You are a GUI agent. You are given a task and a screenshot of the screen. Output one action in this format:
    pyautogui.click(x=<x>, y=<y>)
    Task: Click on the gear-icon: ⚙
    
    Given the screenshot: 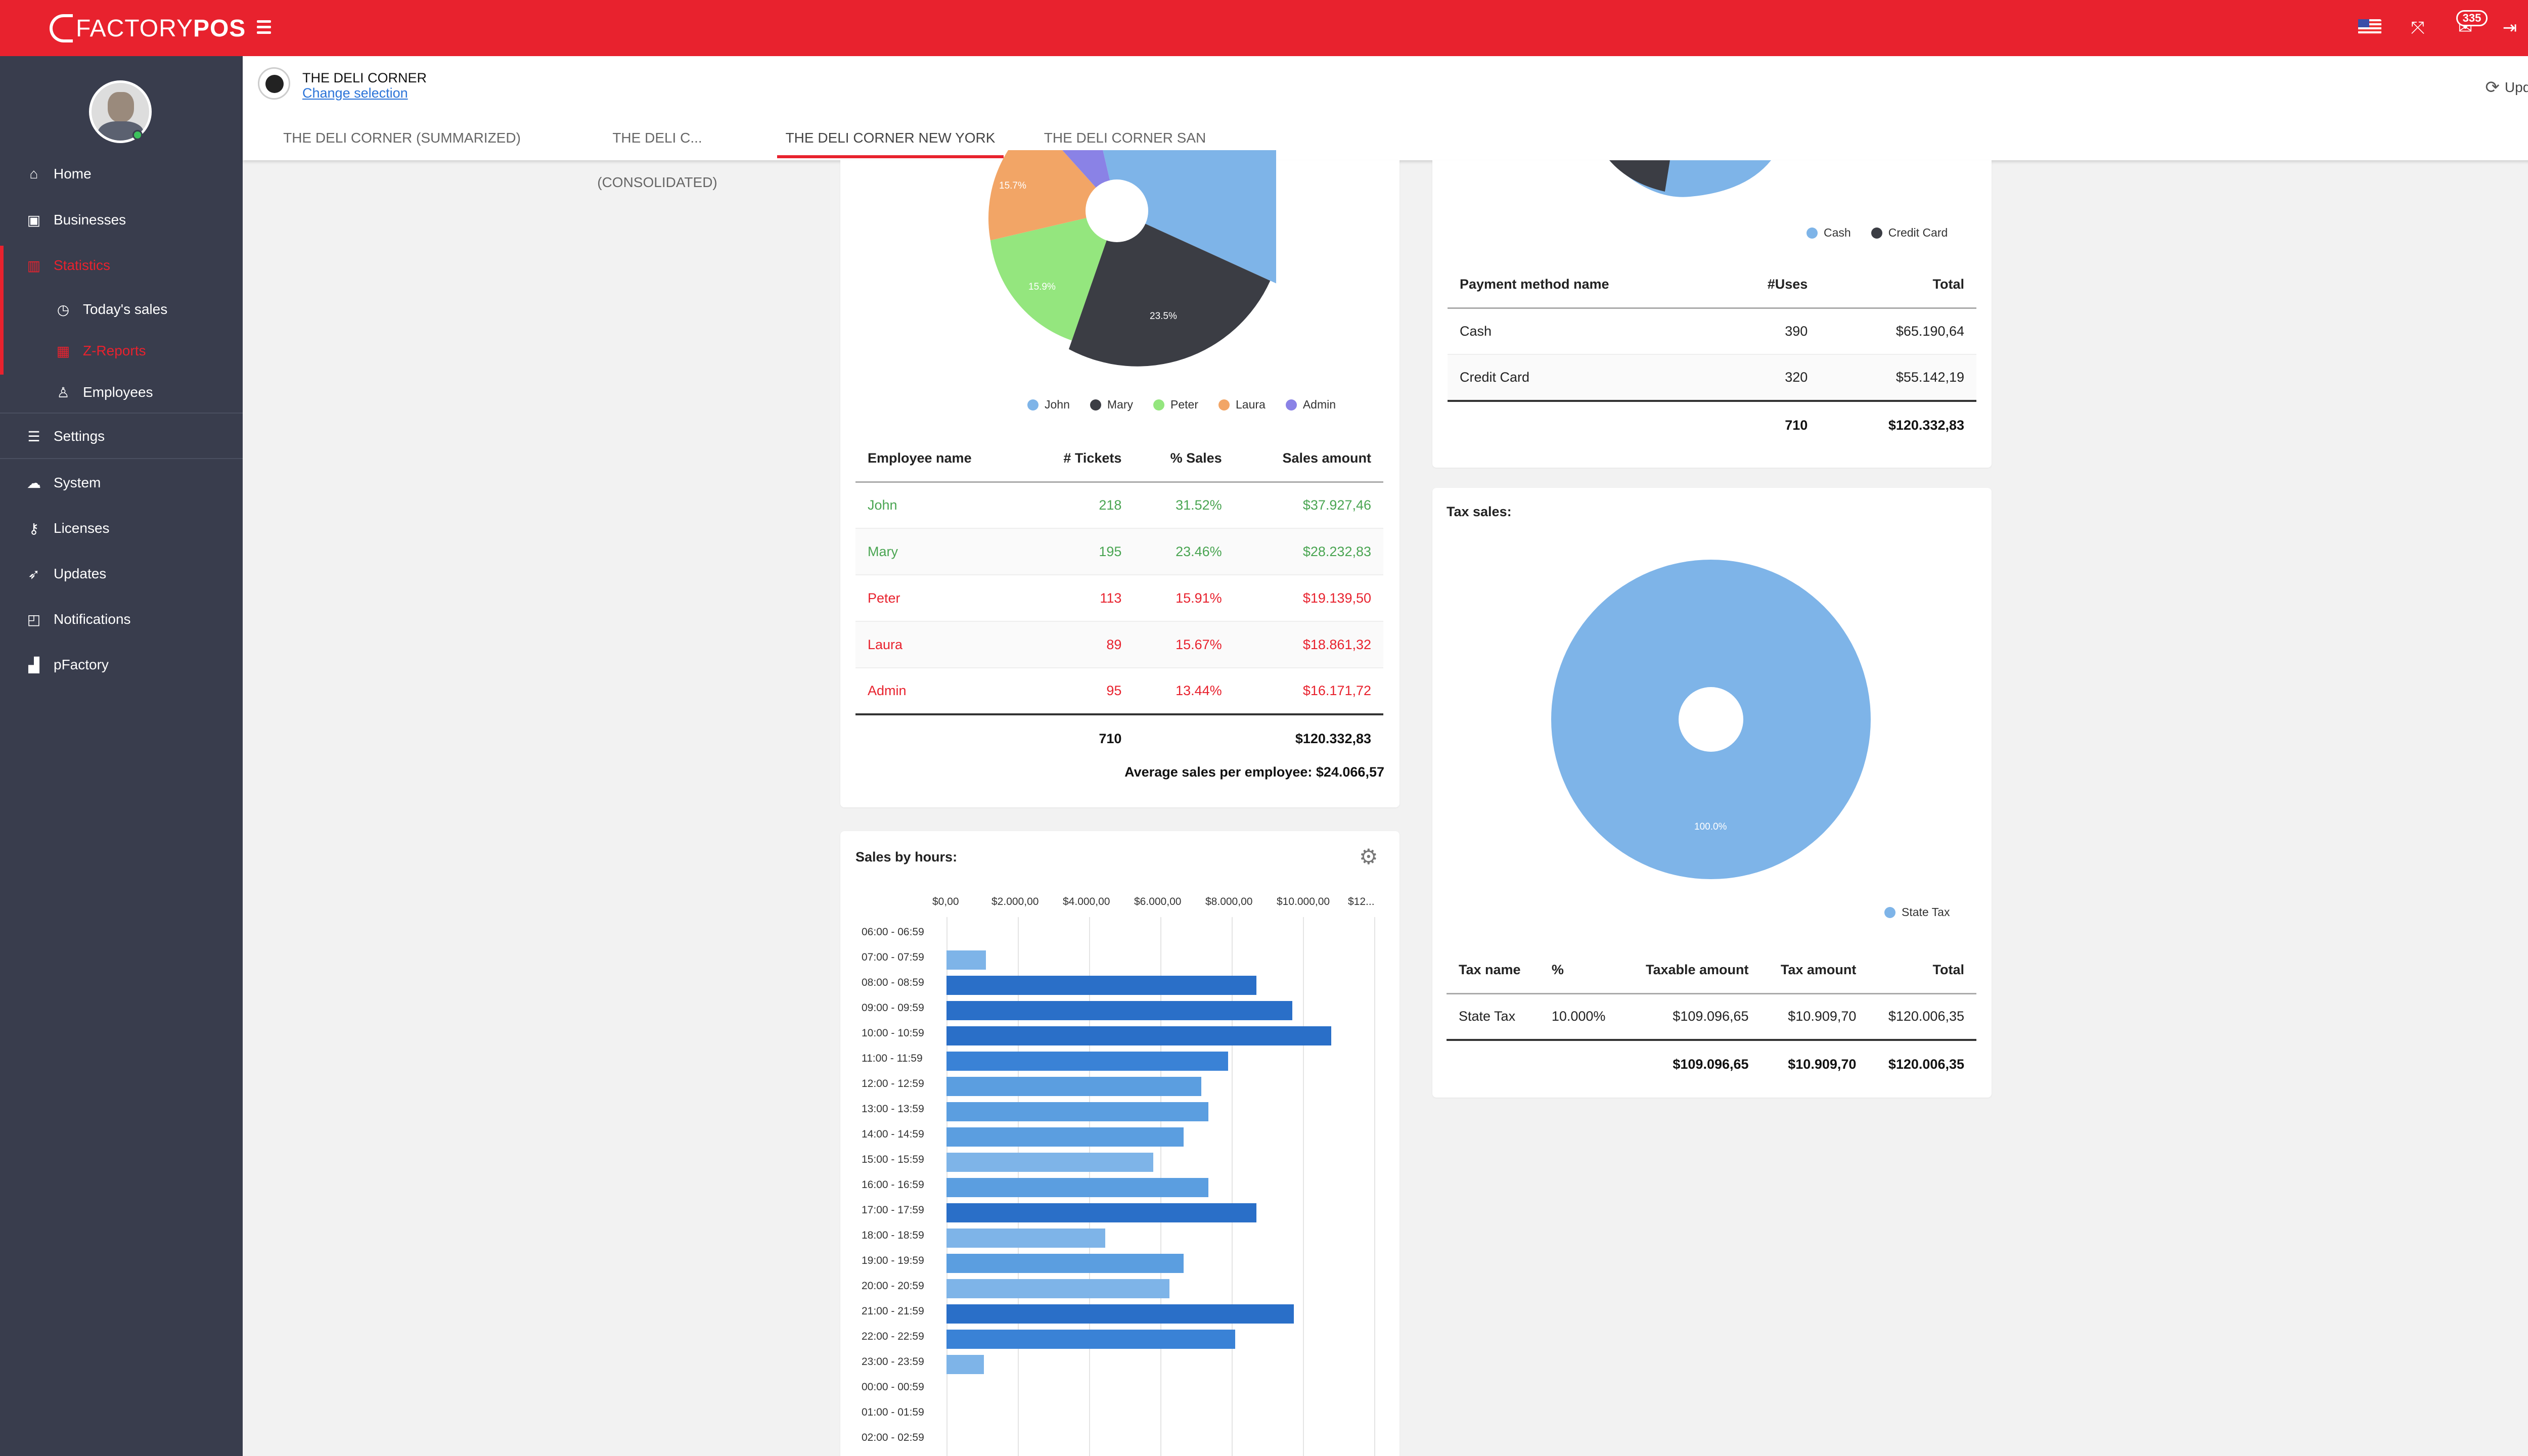 What is the action you would take?
    pyautogui.click(x=1369, y=857)
    